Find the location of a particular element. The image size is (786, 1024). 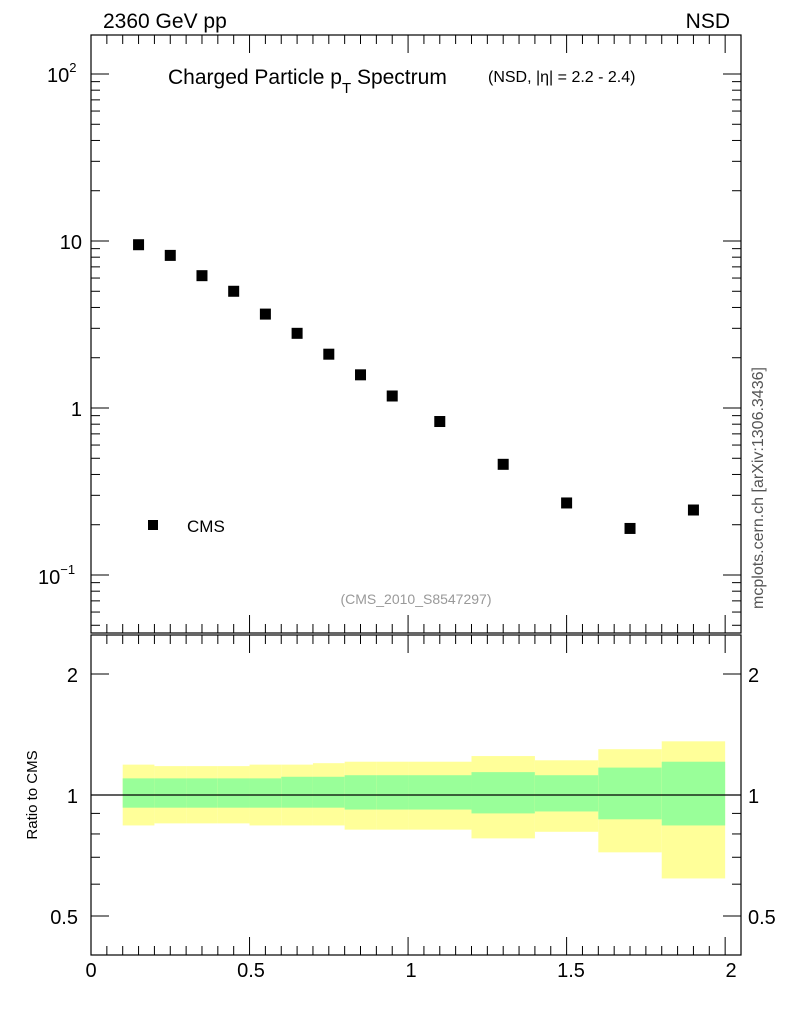

ratio-y-axis-title: Ratio to CMS is located at coordinates (32, 794).